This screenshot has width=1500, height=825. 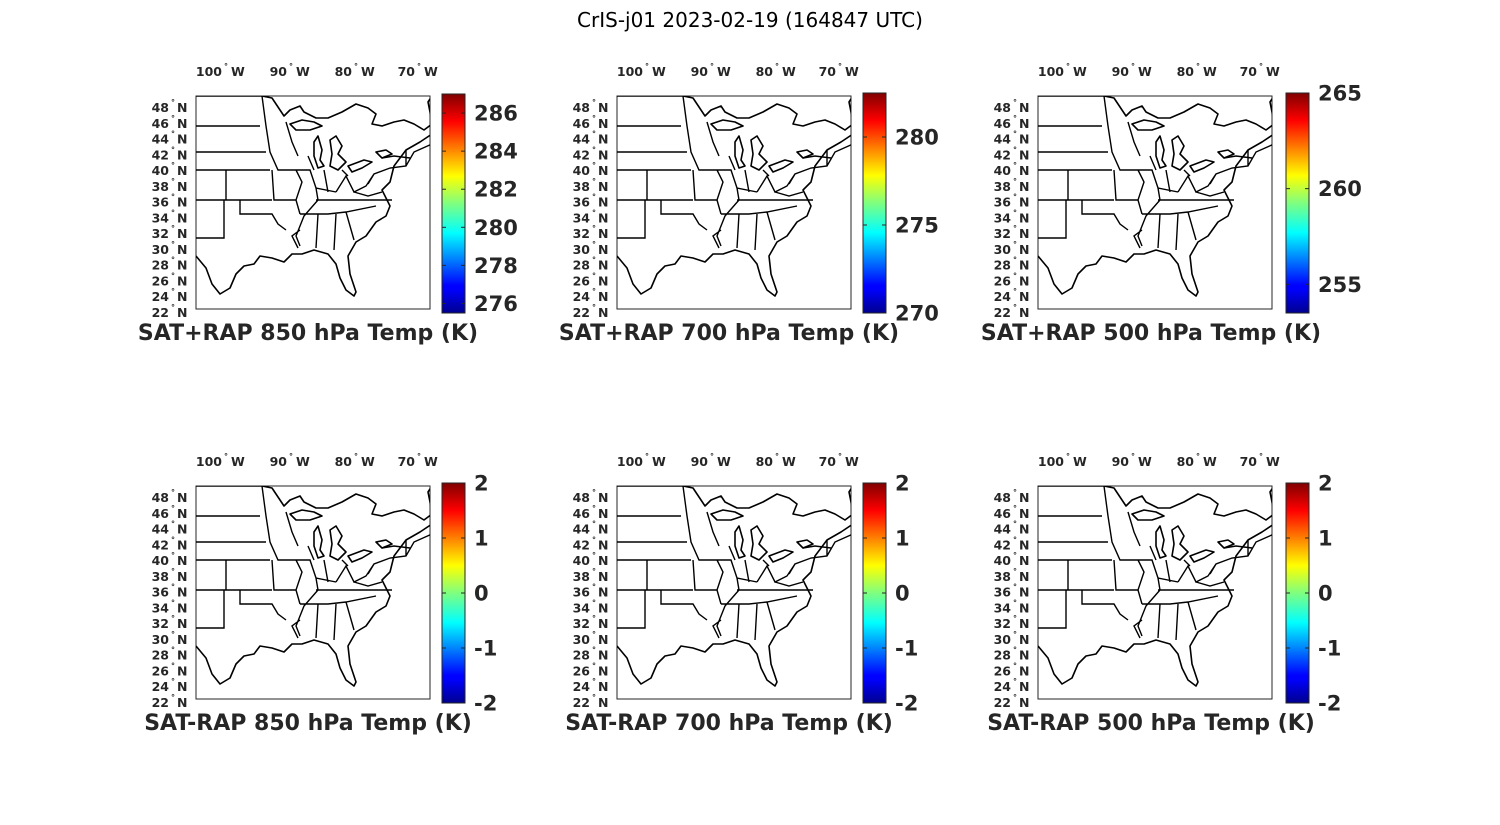 I want to click on svg-text: 44, so click(x=1003, y=139).